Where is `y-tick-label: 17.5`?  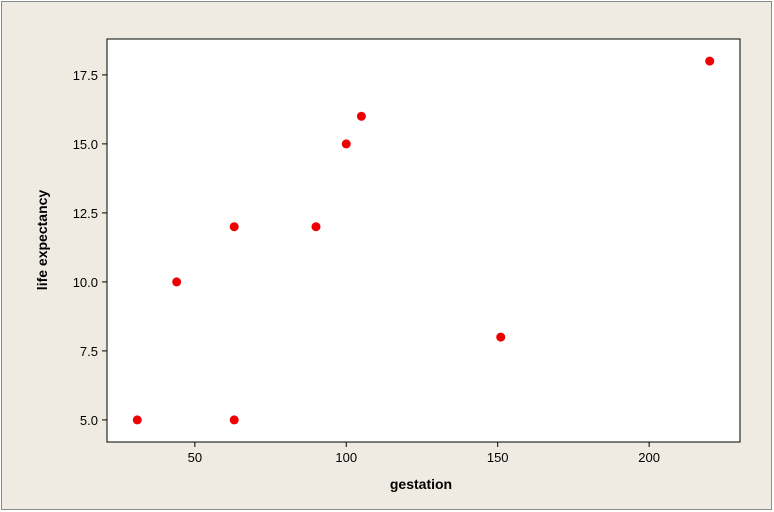 y-tick-label: 17.5 is located at coordinates (85, 75).